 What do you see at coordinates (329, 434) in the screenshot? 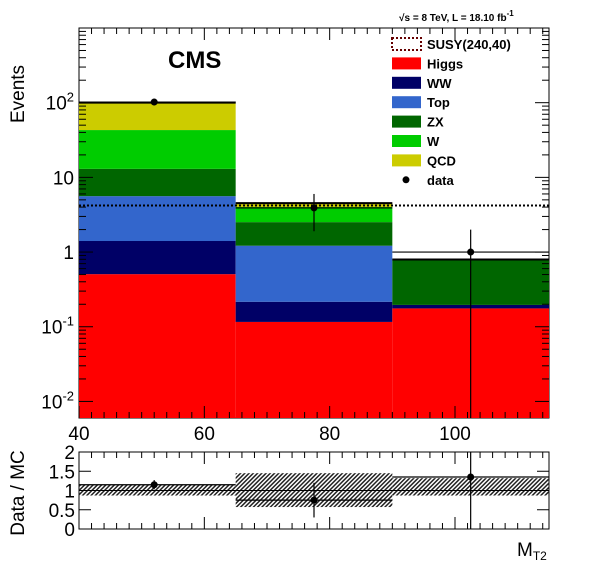
I see `x-tick-label-2: 80` at bounding box center [329, 434].